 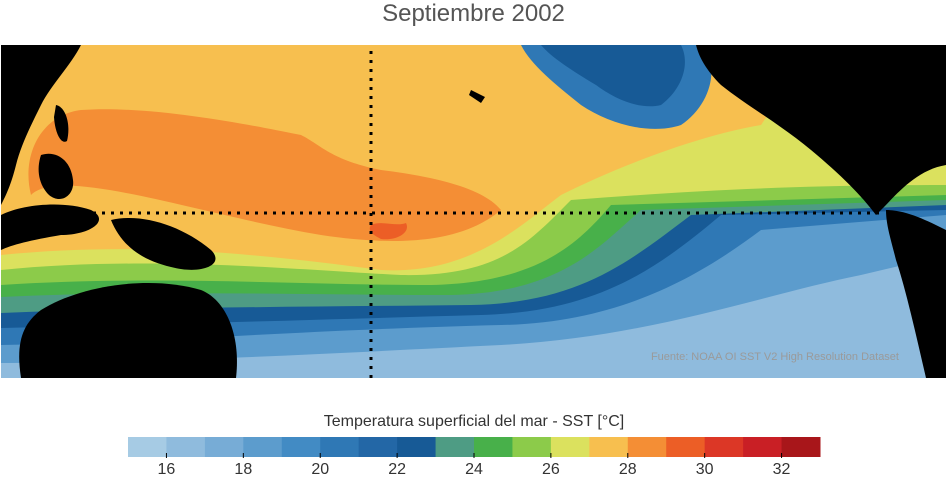 I want to click on land-americas, so click(x=821, y=130).